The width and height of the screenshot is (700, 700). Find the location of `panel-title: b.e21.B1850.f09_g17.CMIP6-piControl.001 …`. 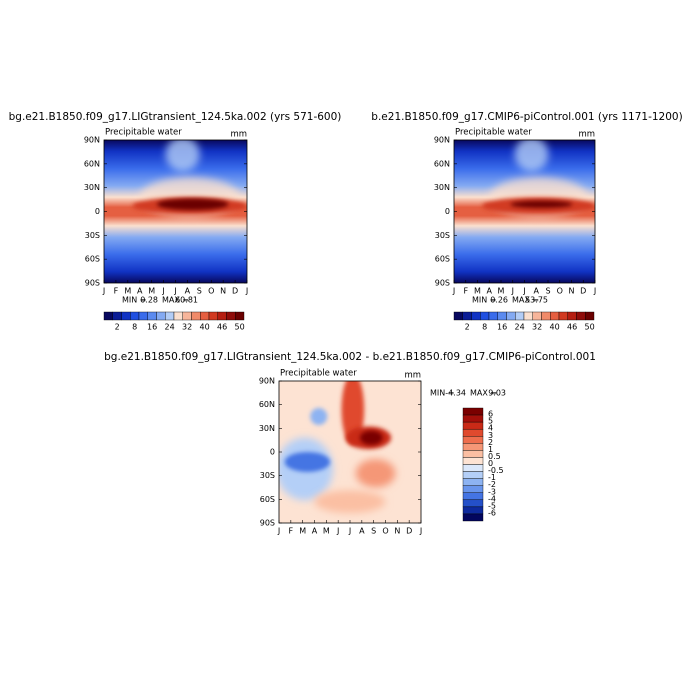

panel-title: b.e21.B1850.f09_g17.CMIP6-piControl.001 … is located at coordinates (526, 117).